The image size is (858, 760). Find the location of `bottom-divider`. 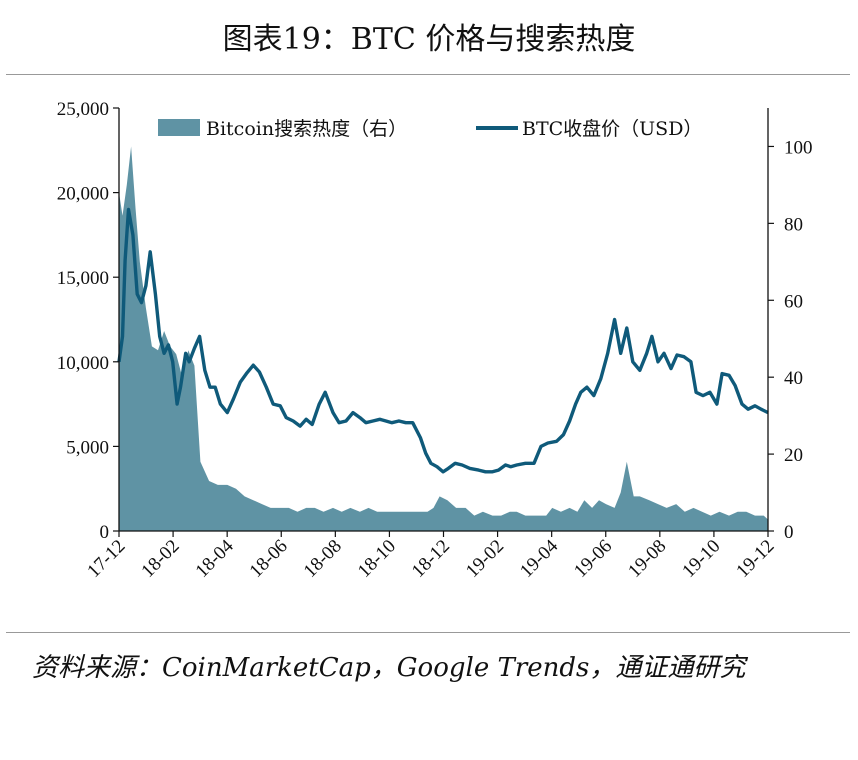

bottom-divider is located at coordinates (428, 632).